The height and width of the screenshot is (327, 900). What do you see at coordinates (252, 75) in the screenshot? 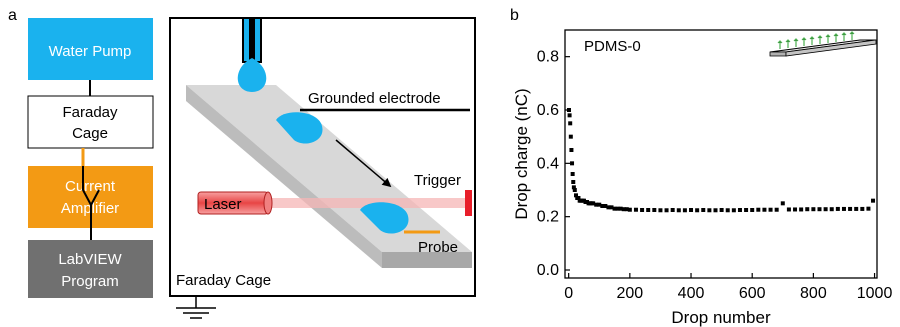
I see `falling-drop` at bounding box center [252, 75].